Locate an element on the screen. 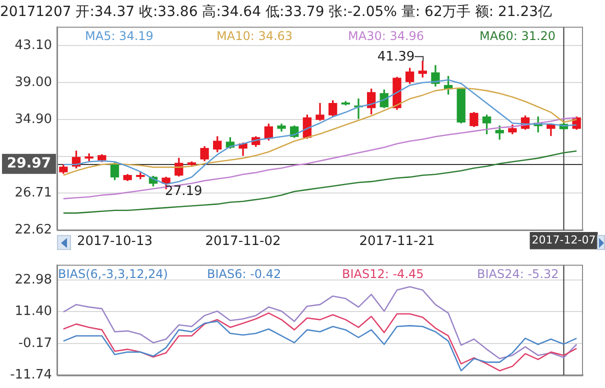 The width and height of the screenshot is (605, 388). y-tick-label: 11.40 is located at coordinates (33, 312).